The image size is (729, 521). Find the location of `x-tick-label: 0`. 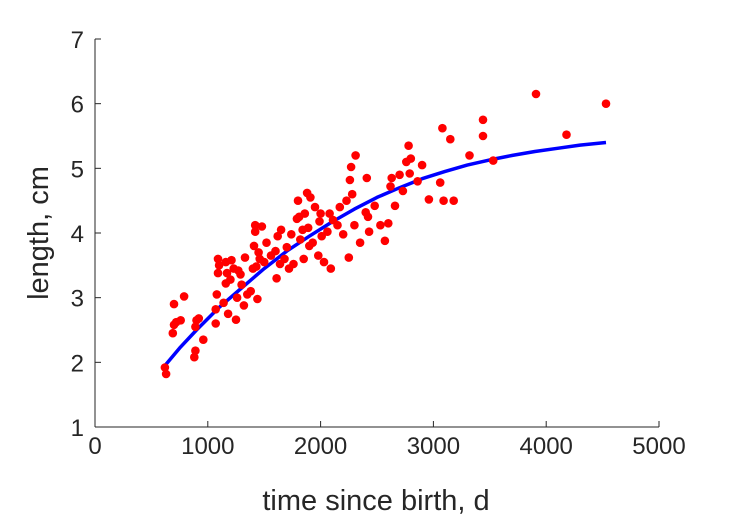

x-tick-label: 0 is located at coordinates (94, 446).